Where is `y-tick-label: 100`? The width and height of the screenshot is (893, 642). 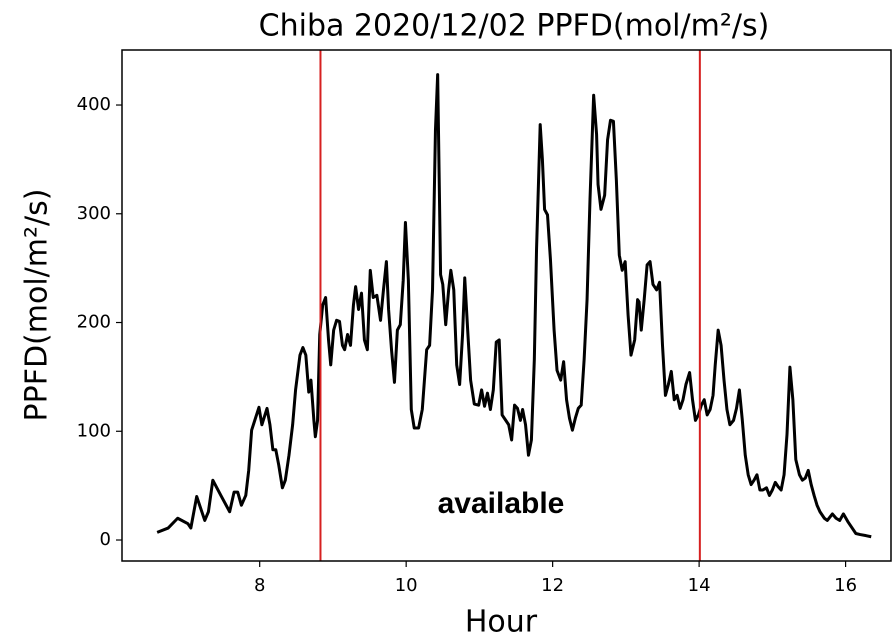
y-tick-label: 100 is located at coordinates (94, 430).